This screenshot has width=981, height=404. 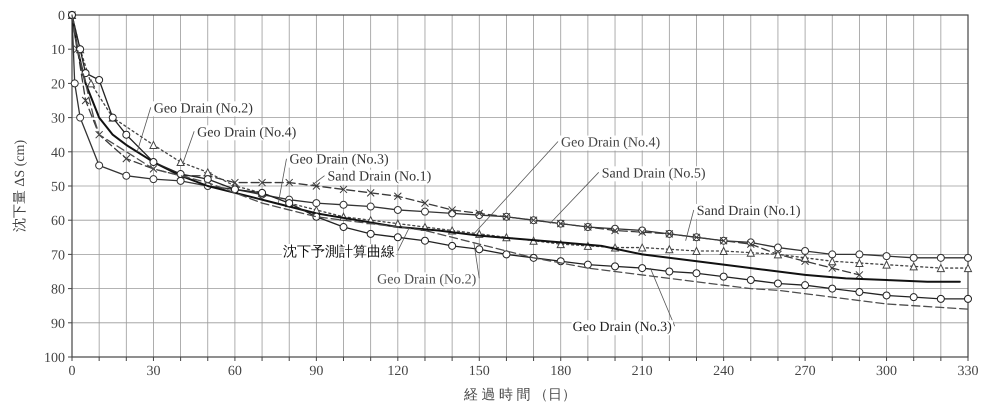 What do you see at coordinates (642, 371) in the screenshot?
I see `x-tick-label: 210` at bounding box center [642, 371].